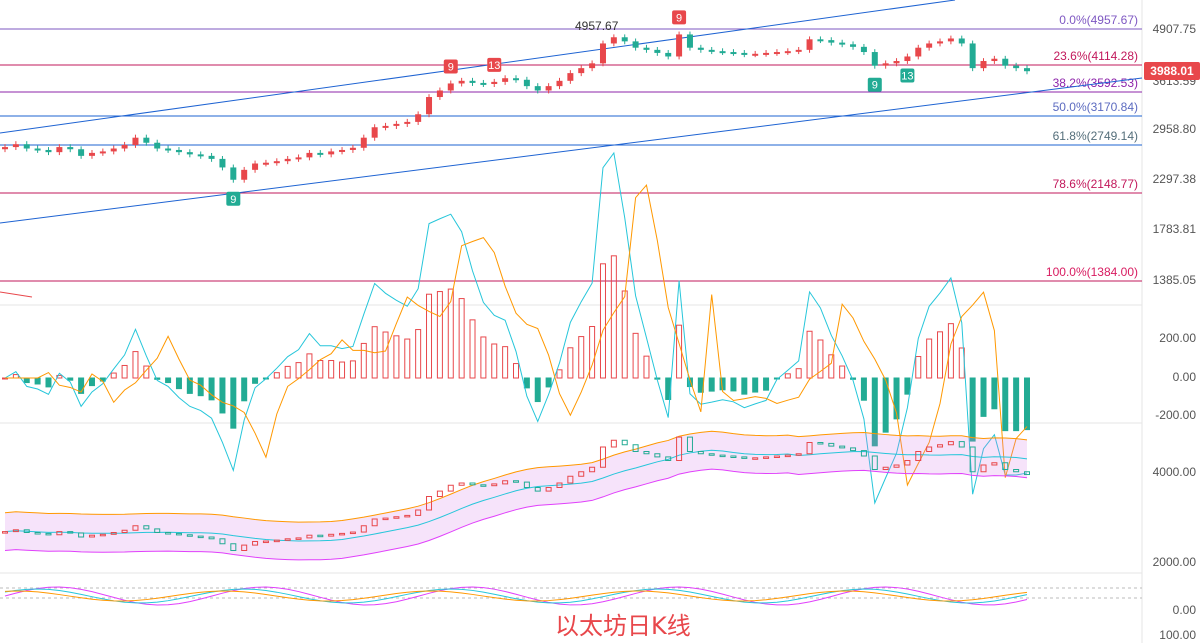 Image resolution: width=1202 pixels, height=643 pixels. Describe the element at coordinates (1095, 56) in the screenshot. I see `fib-label: 23.6%(4114.28)` at that location.